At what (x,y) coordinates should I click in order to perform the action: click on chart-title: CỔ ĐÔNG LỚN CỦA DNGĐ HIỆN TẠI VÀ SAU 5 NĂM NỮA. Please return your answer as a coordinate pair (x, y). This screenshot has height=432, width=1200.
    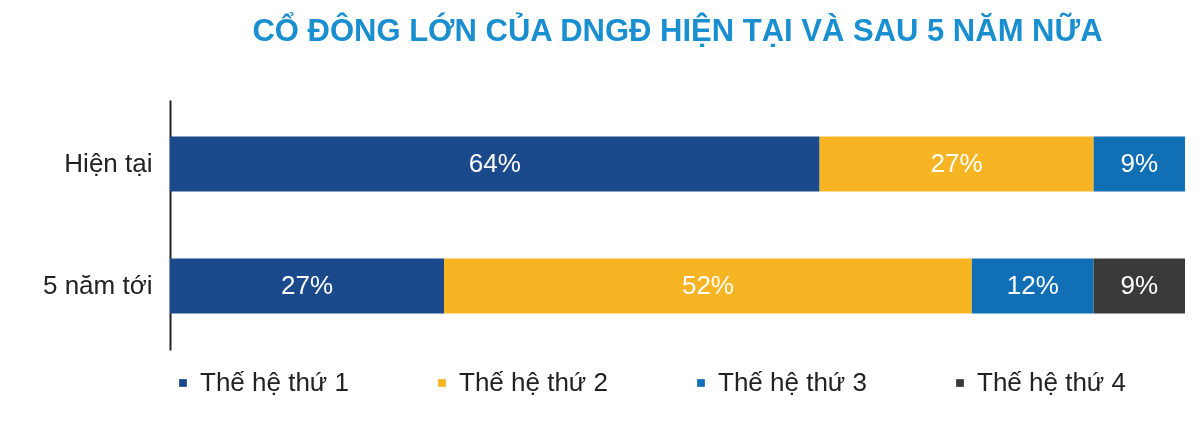
    Looking at the image, I should click on (677, 30).